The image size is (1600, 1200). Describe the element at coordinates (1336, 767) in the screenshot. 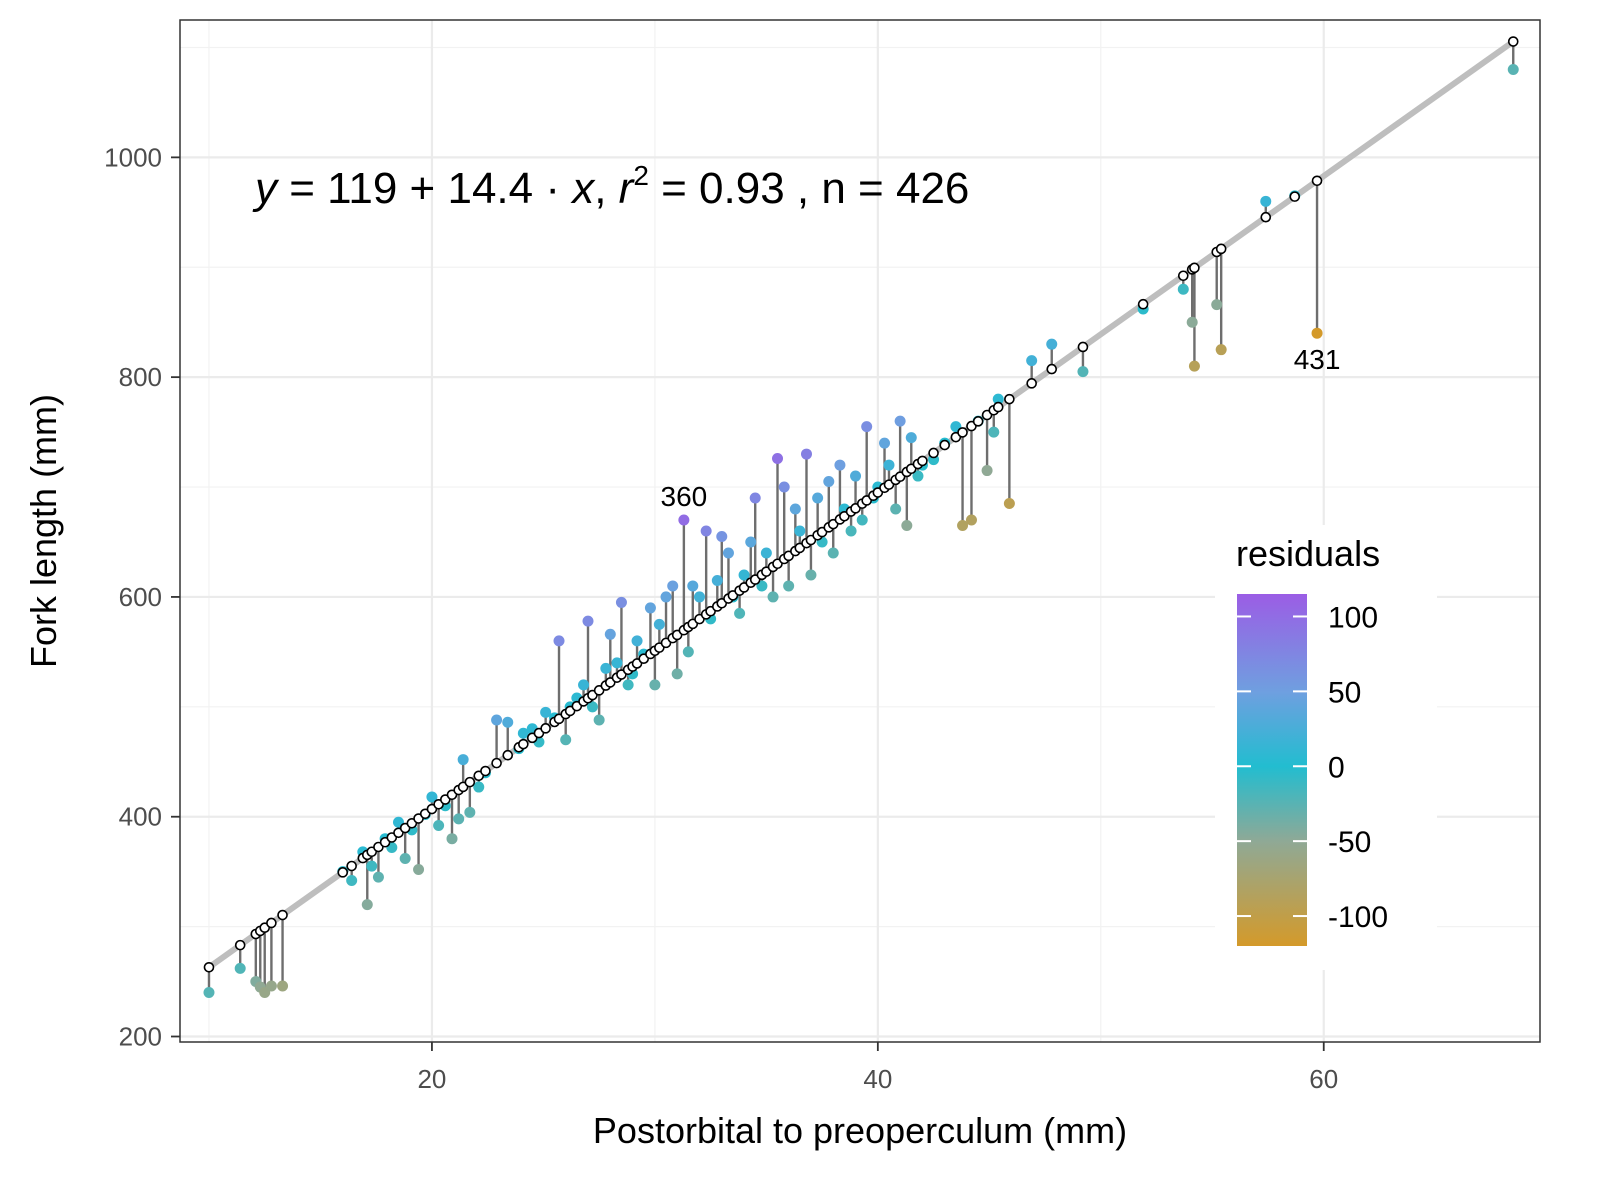

I see `legend-tick-label: 0` at that location.